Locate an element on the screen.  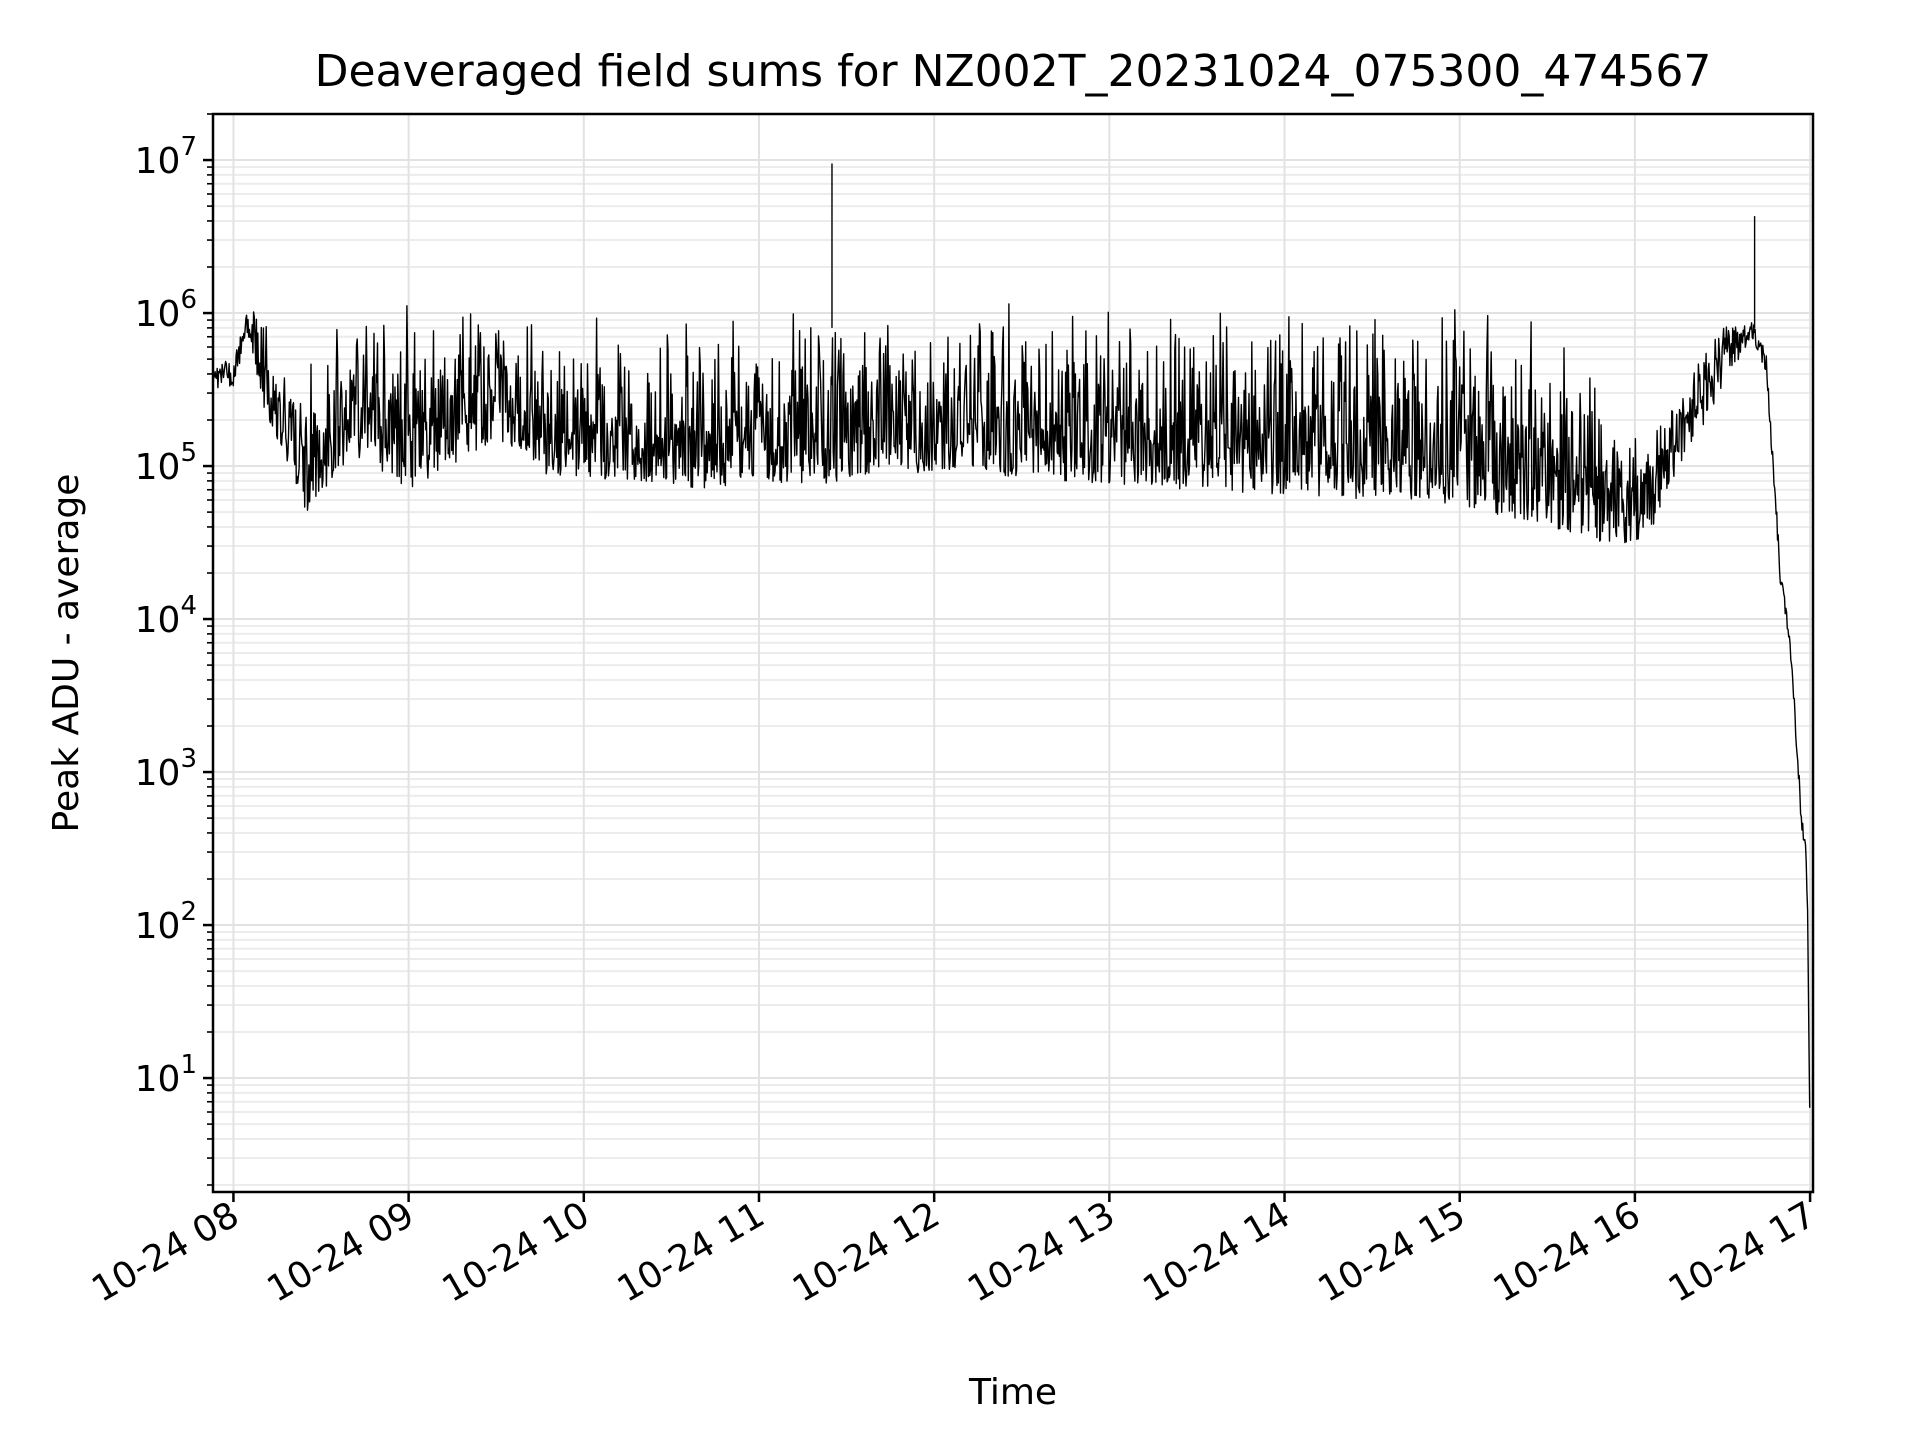
y-tick-label: 10⁶ is located at coordinates (166, 310).